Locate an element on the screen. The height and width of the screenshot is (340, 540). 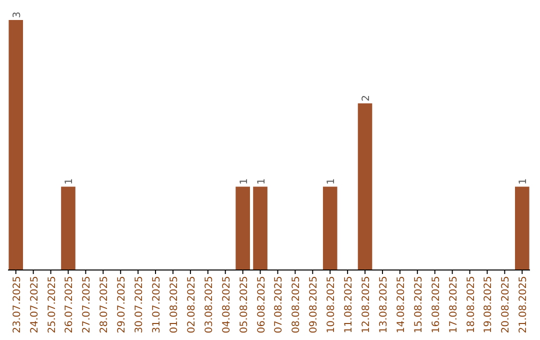
x-tick-label: 15.08.2025 is located at coordinates (418, 305).